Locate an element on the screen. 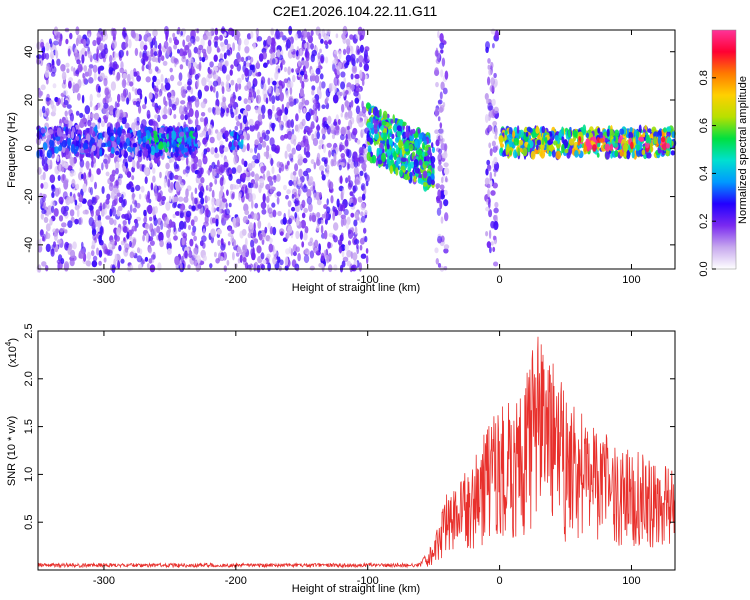  snr-scale-label: (x104) is located at coordinates (11, 353).